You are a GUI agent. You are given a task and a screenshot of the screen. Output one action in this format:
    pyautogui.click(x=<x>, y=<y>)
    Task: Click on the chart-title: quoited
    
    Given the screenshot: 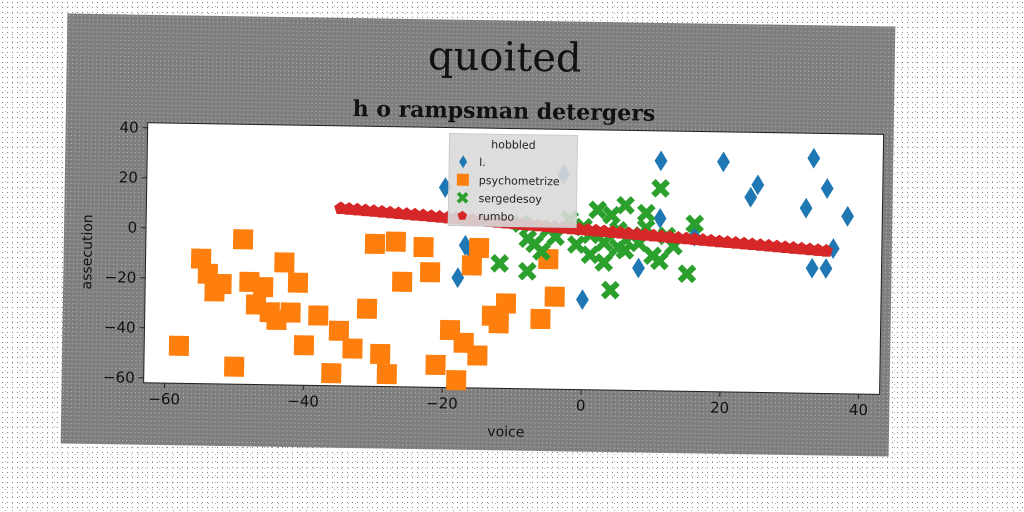 What is the action you would take?
    pyautogui.click(x=505, y=57)
    